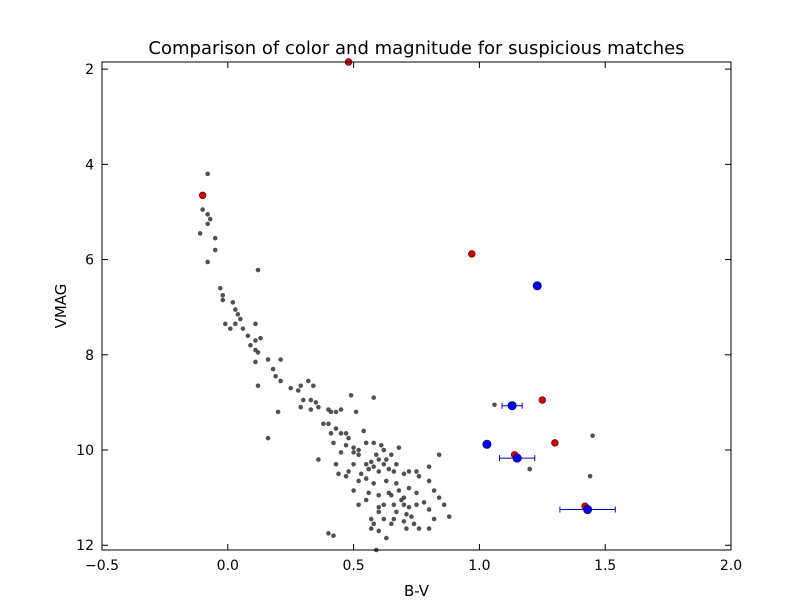 This screenshot has width=812, height=612. What do you see at coordinates (89, 70) in the screenshot?
I see `y-tick-label: 2` at bounding box center [89, 70].